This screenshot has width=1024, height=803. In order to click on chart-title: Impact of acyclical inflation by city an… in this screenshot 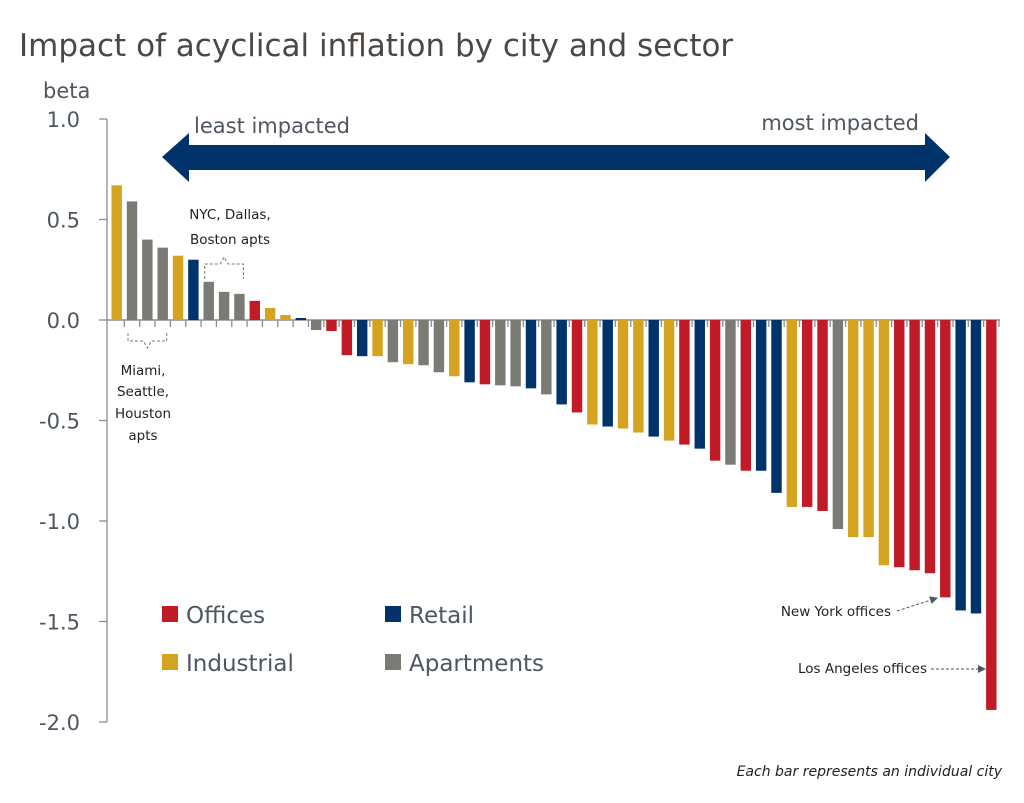, I will do `click(376, 46)`.